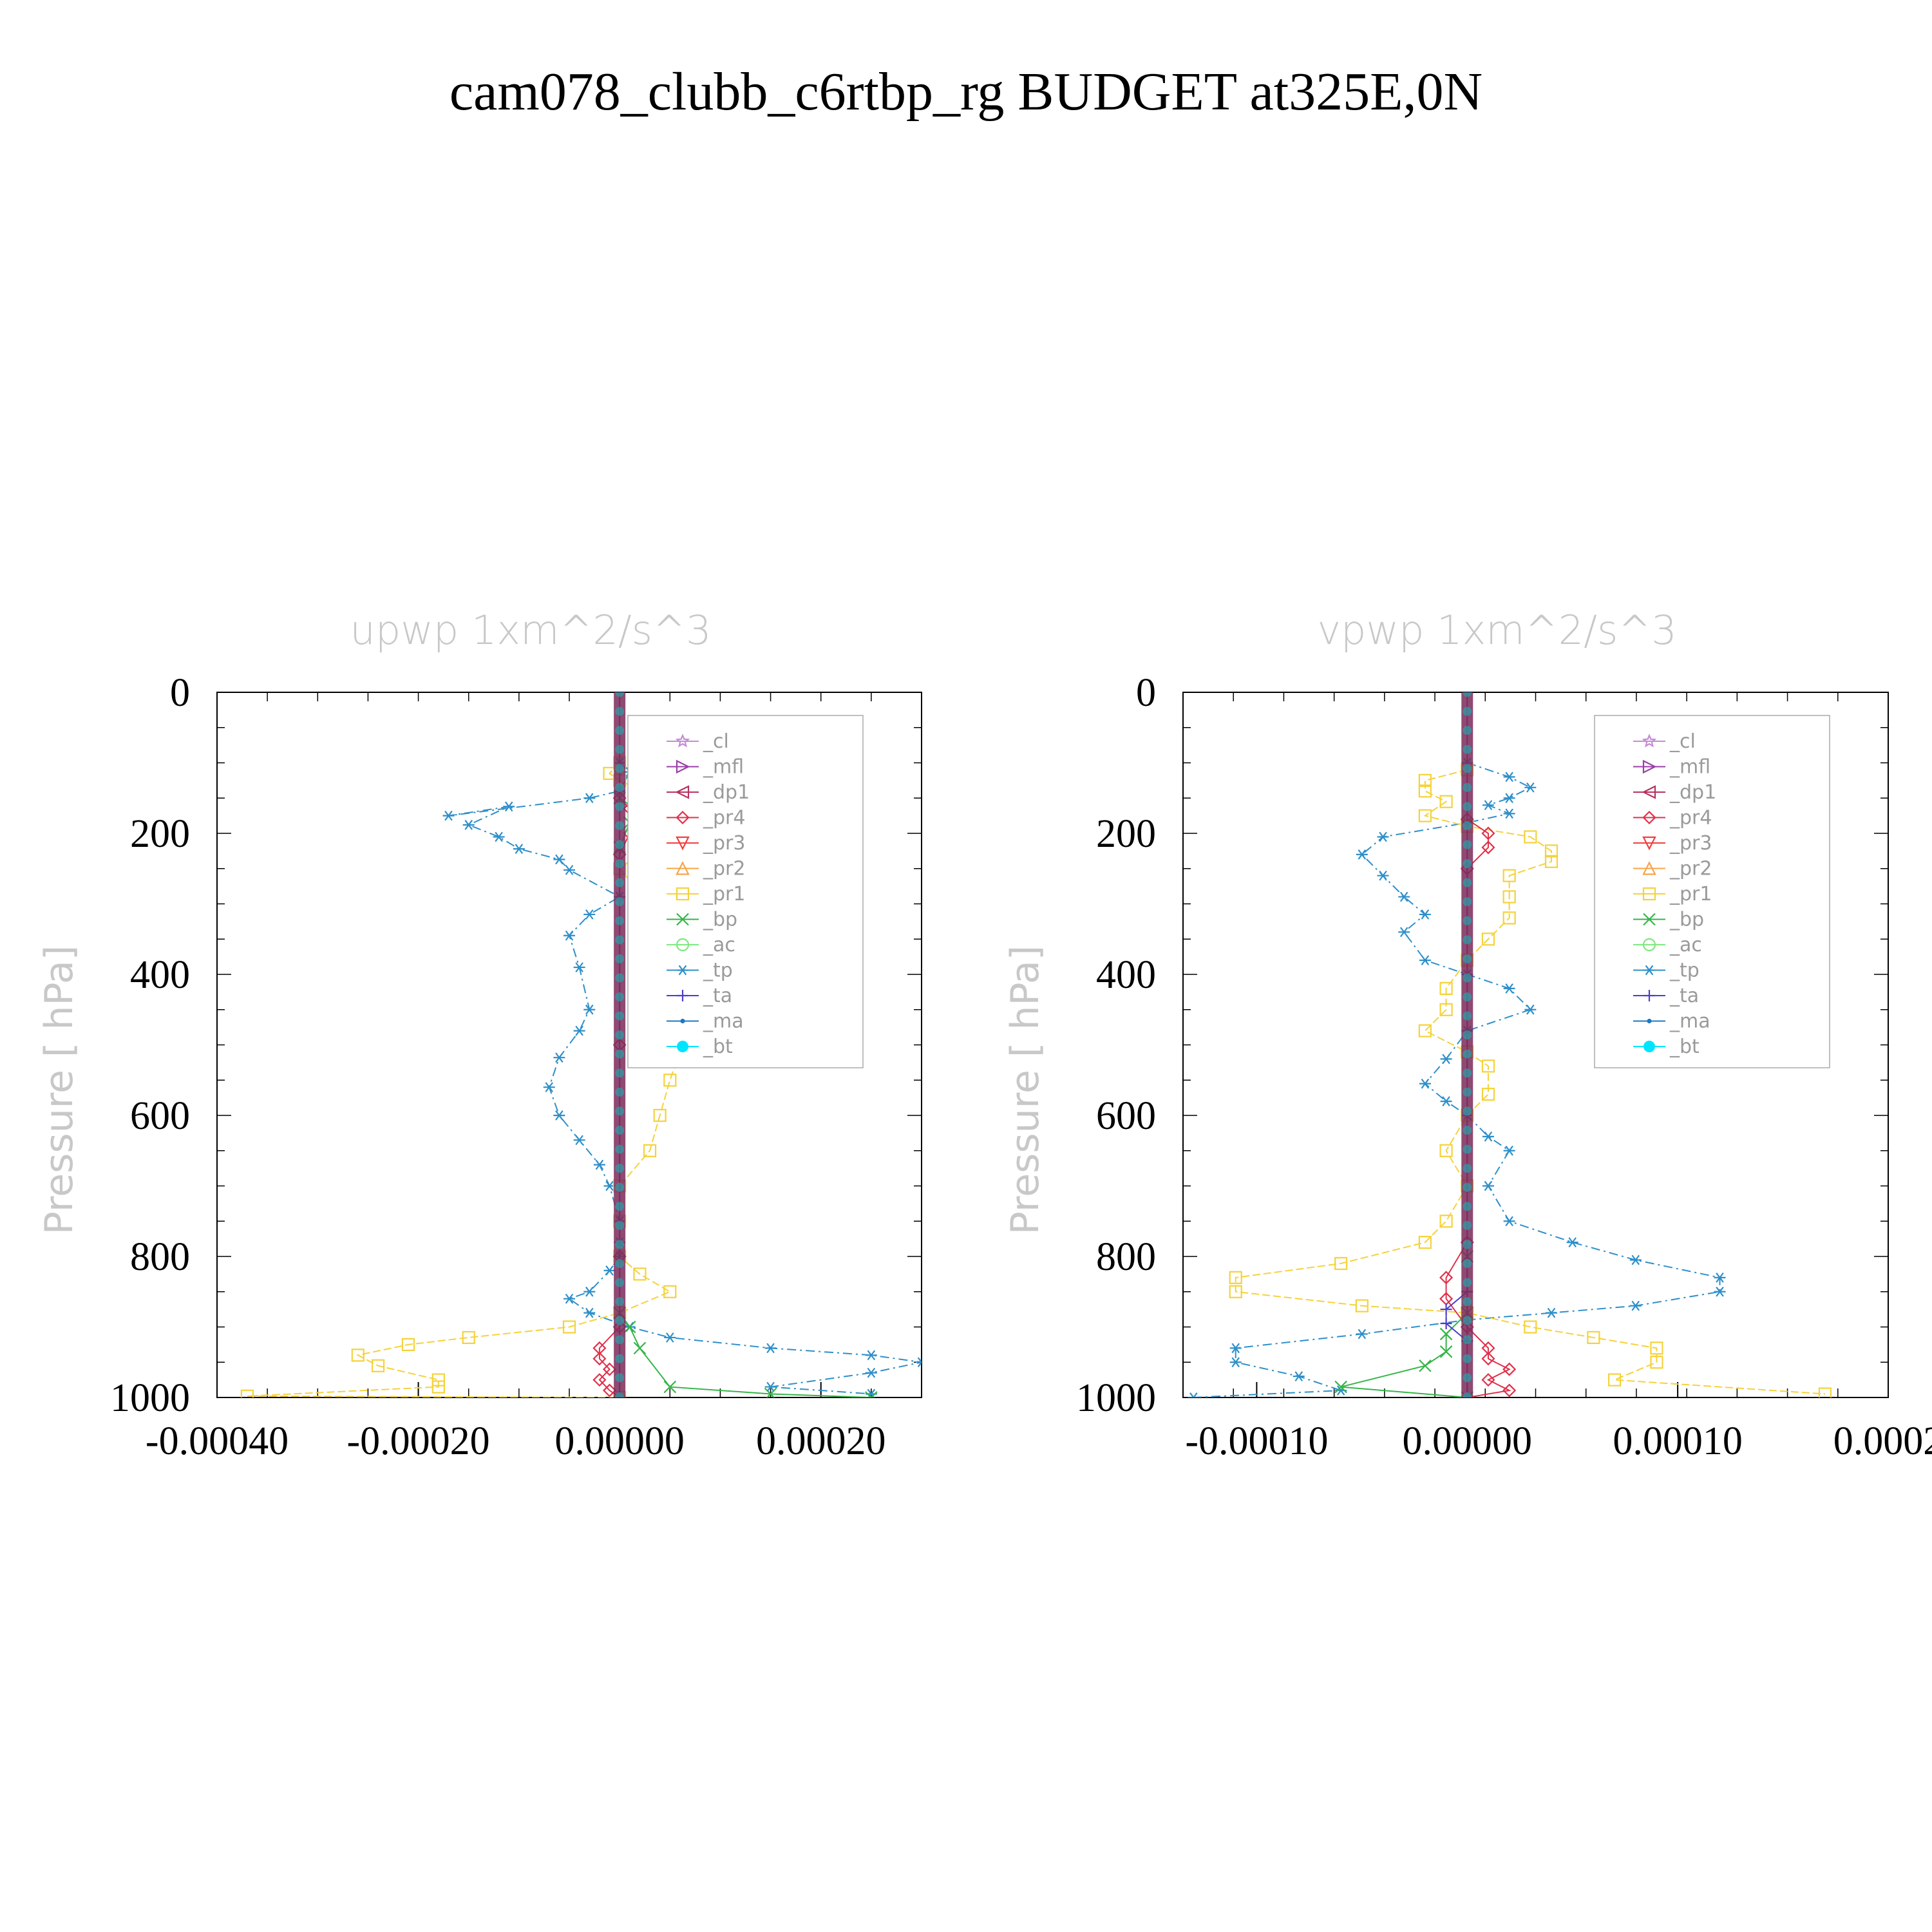 The width and height of the screenshot is (1932, 1932). What do you see at coordinates (821, 1441) in the screenshot?
I see `upwp-x-tick-label: 0.00020` at bounding box center [821, 1441].